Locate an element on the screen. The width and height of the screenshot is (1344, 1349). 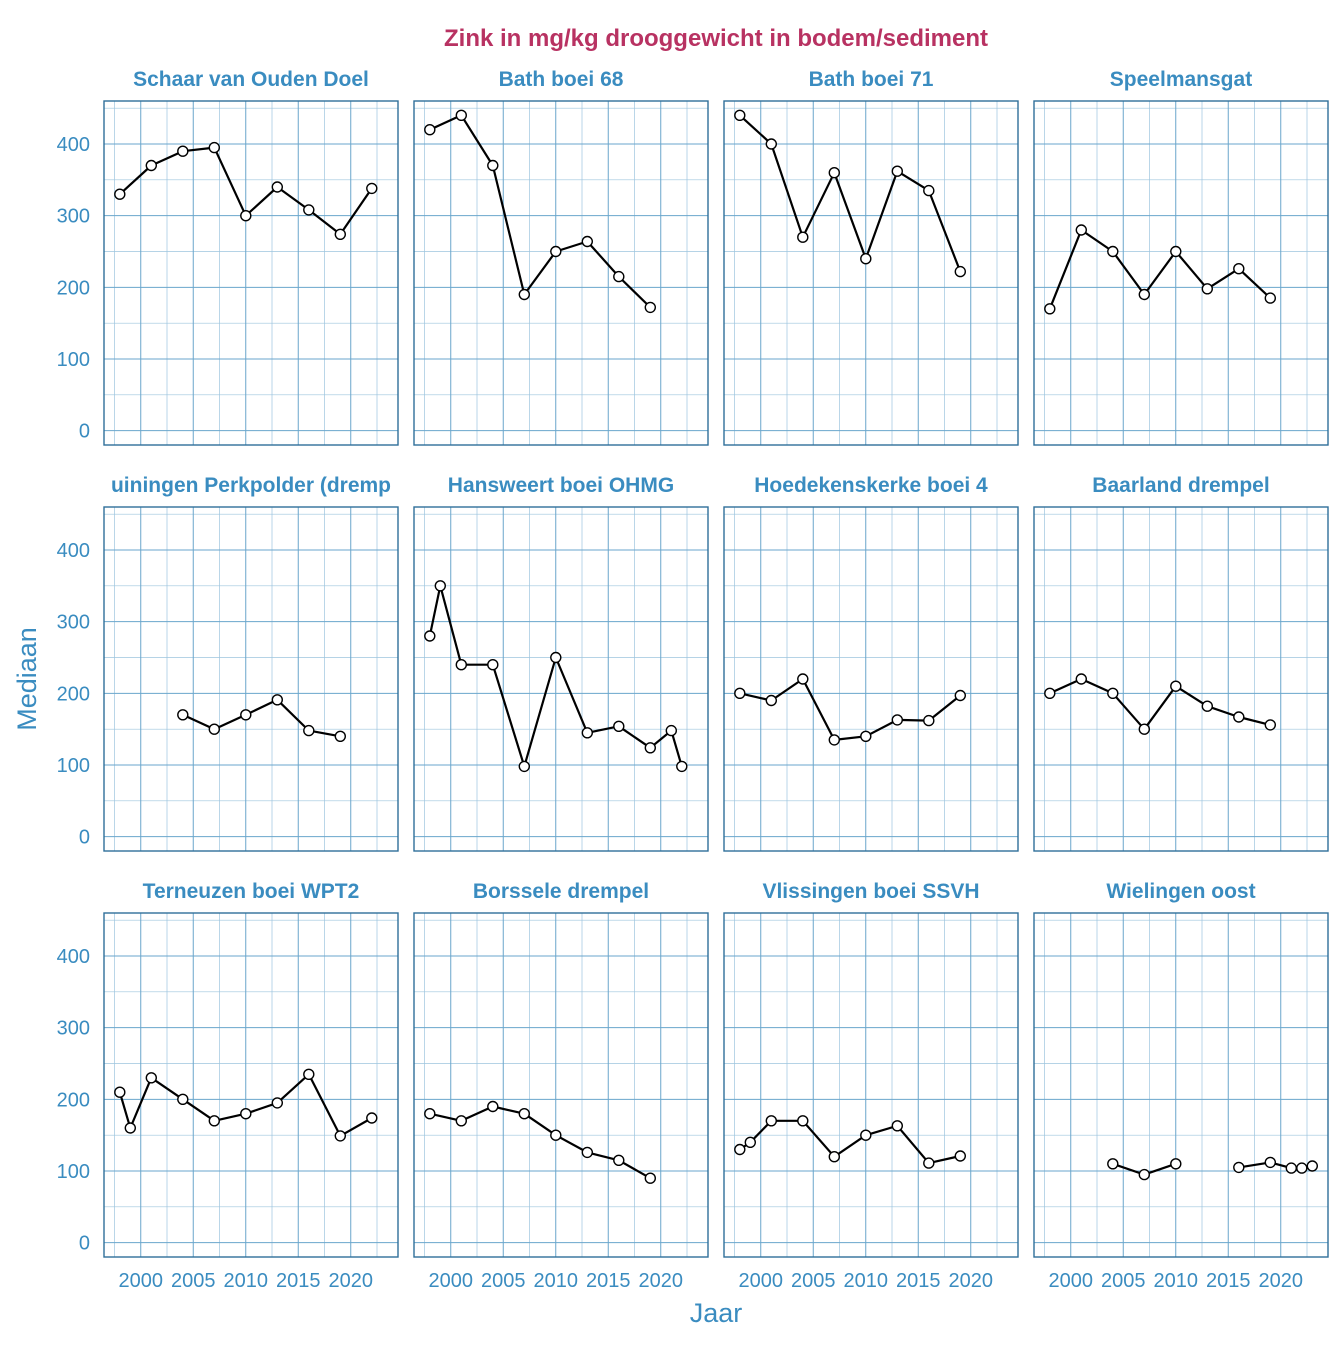
facet-strip-label: Vlissingen boei SSVH is located at coordinates (870, 891).